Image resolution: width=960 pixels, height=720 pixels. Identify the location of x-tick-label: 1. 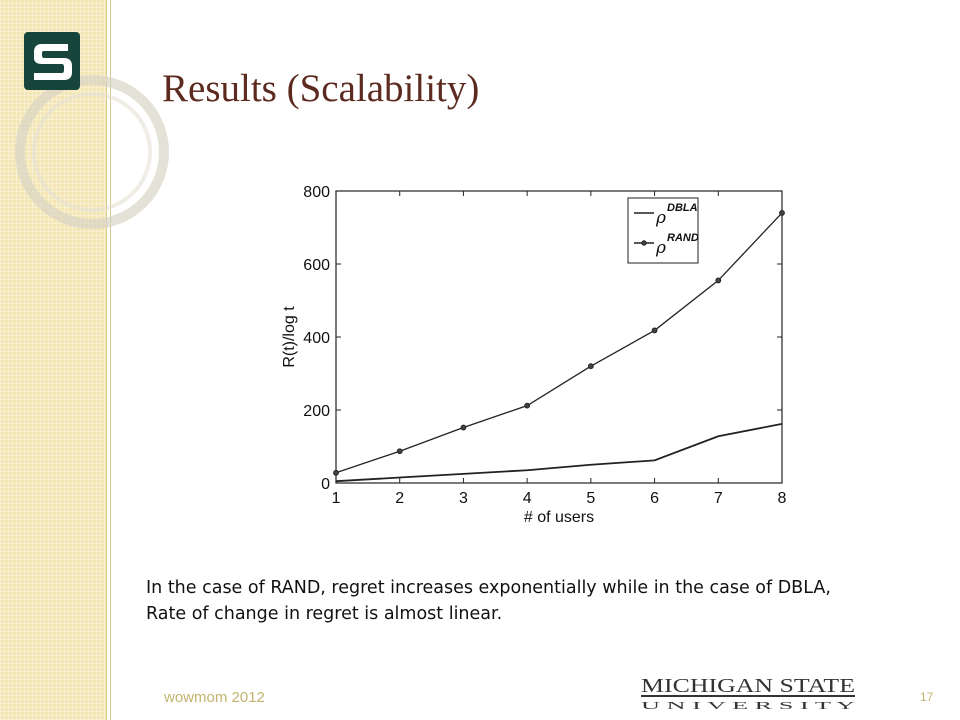
(336, 498).